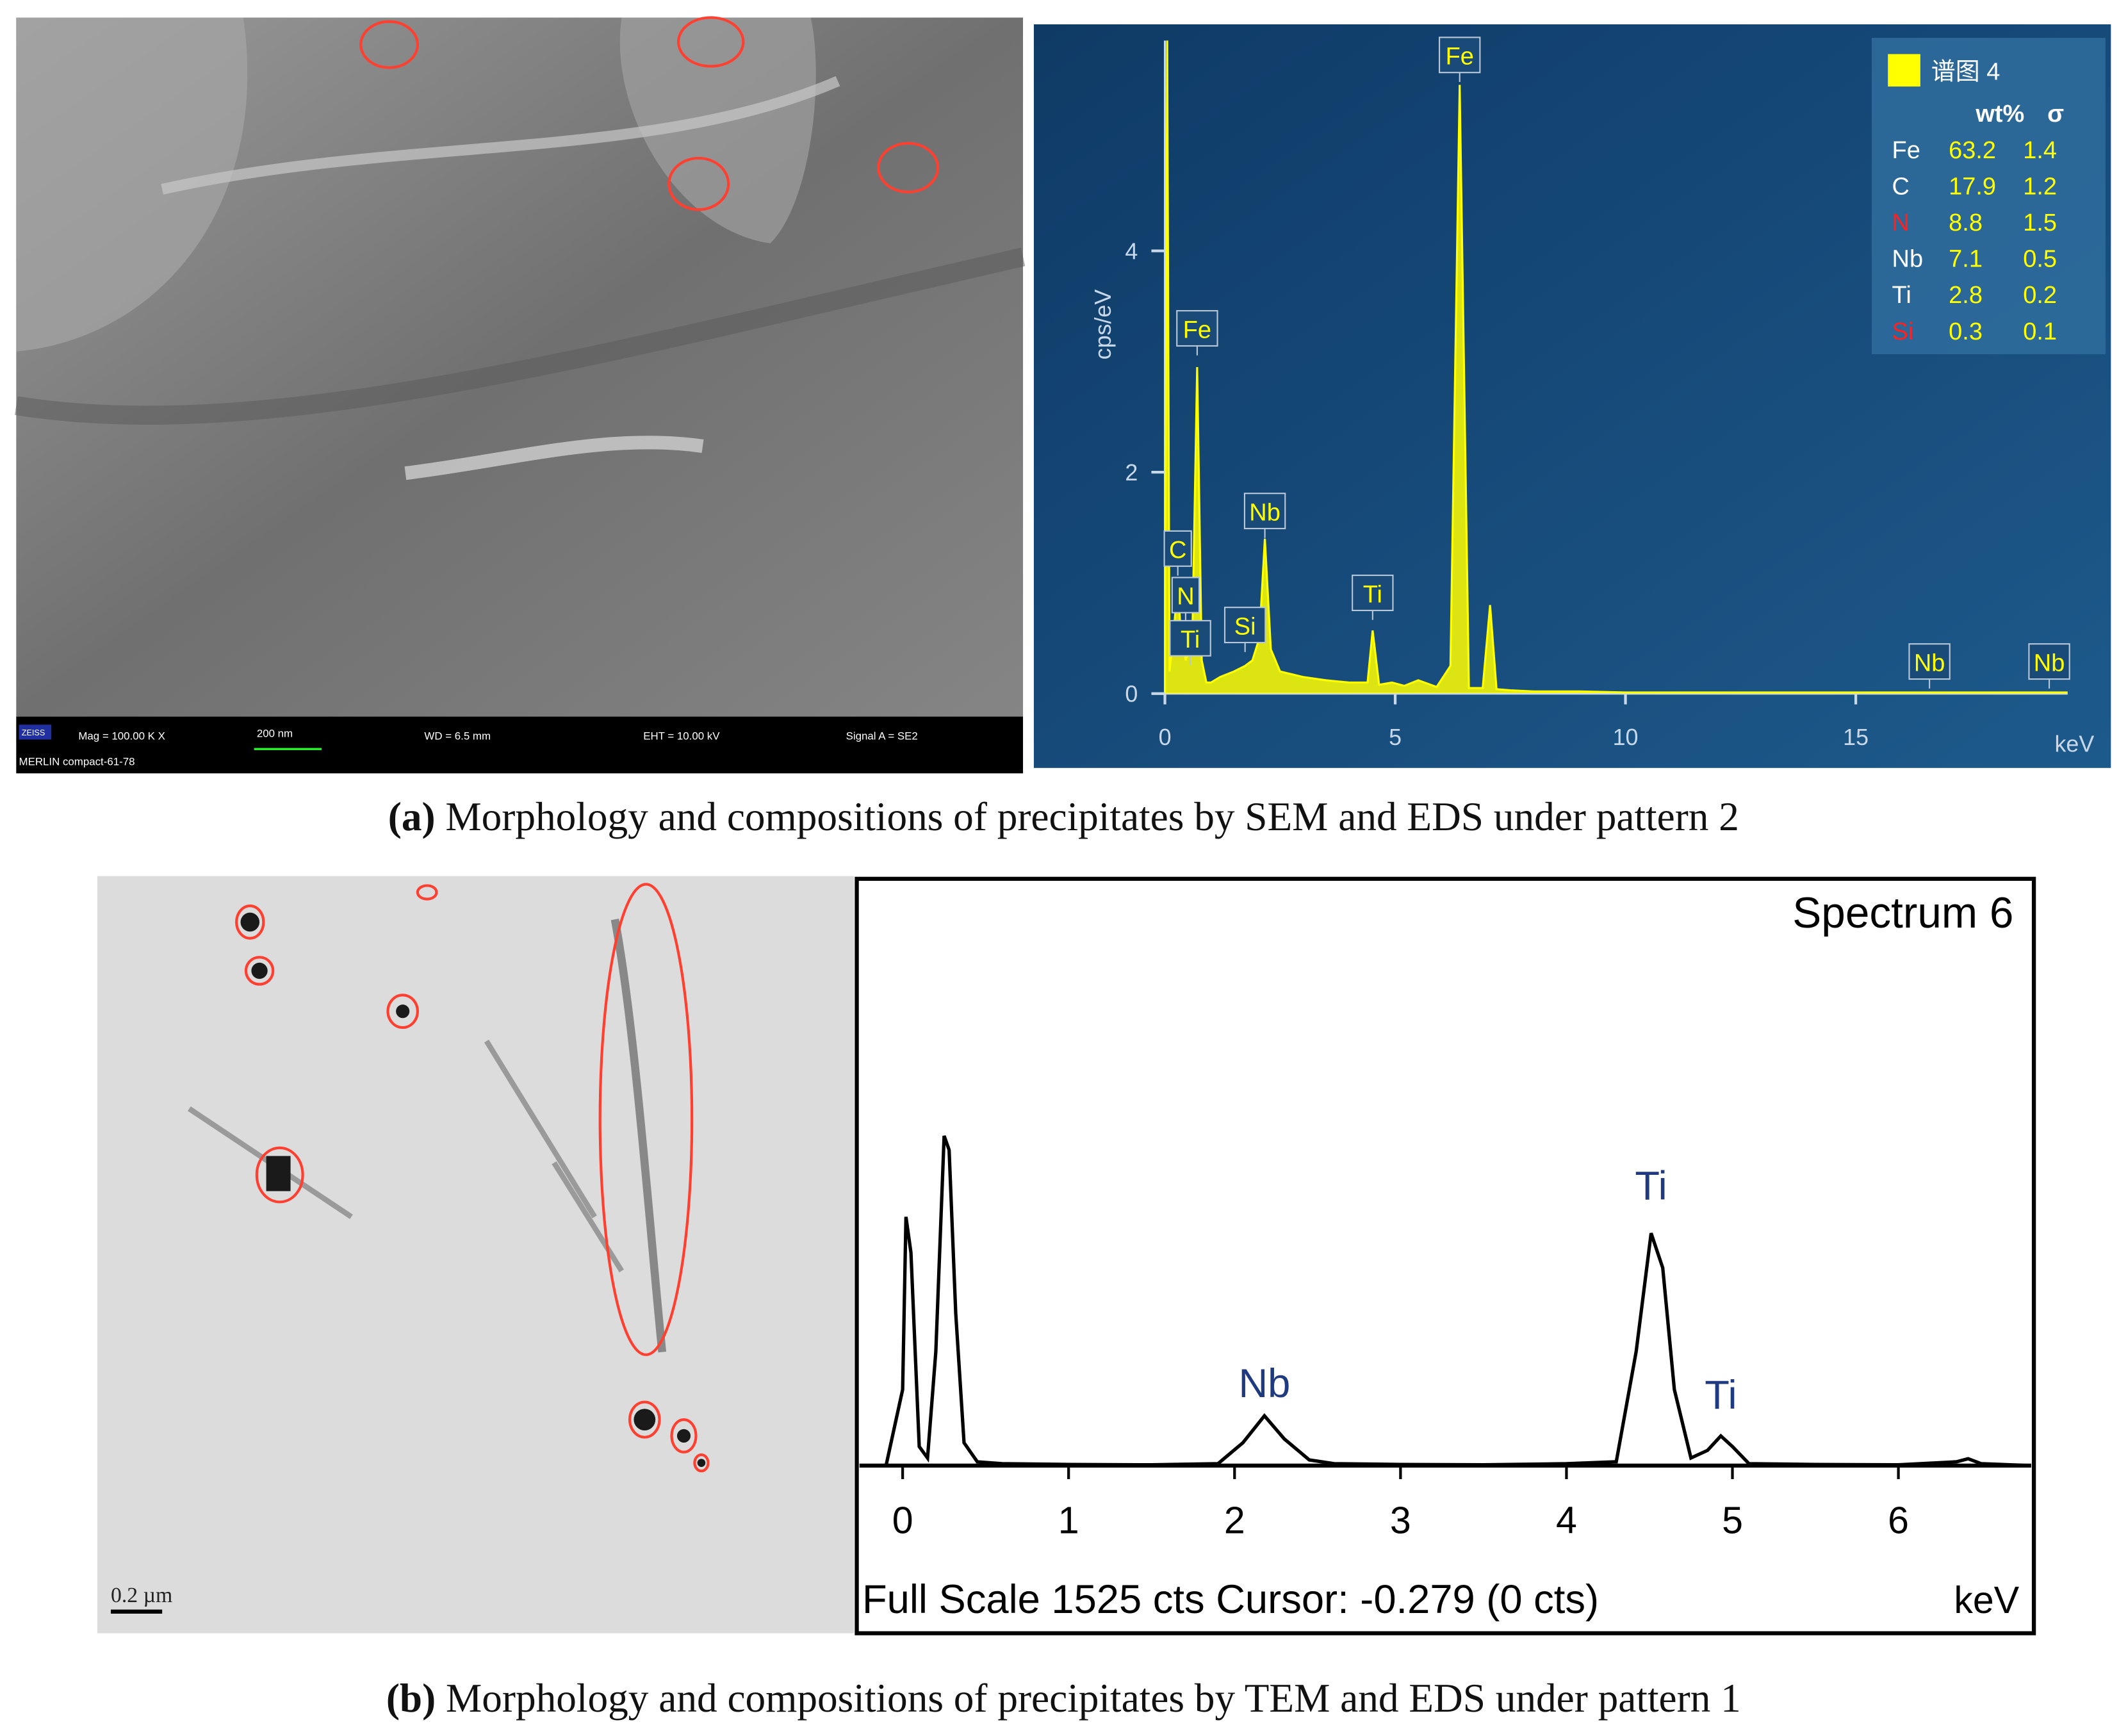 The width and height of the screenshot is (2119, 1736). What do you see at coordinates (2040, 186) in the screenshot?
I see `legend-sigma: 1.2` at bounding box center [2040, 186].